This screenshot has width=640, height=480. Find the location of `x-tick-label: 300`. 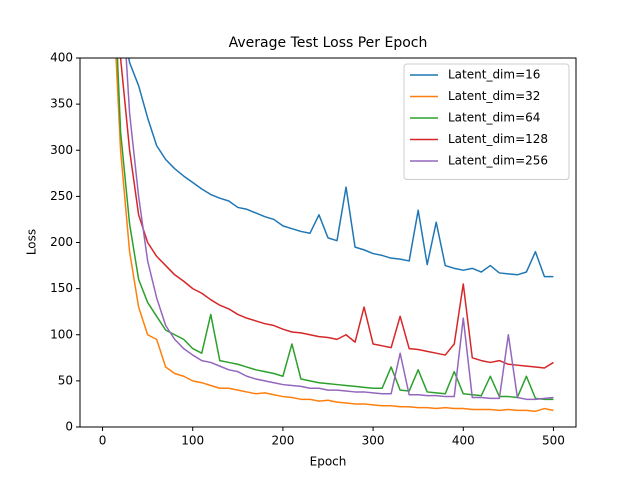

x-tick-label: 300 is located at coordinates (373, 441).